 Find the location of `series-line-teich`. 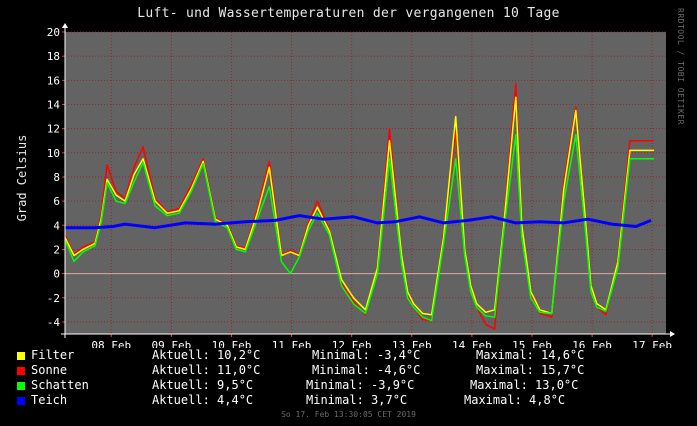

series-line-teich is located at coordinates (358, 222).